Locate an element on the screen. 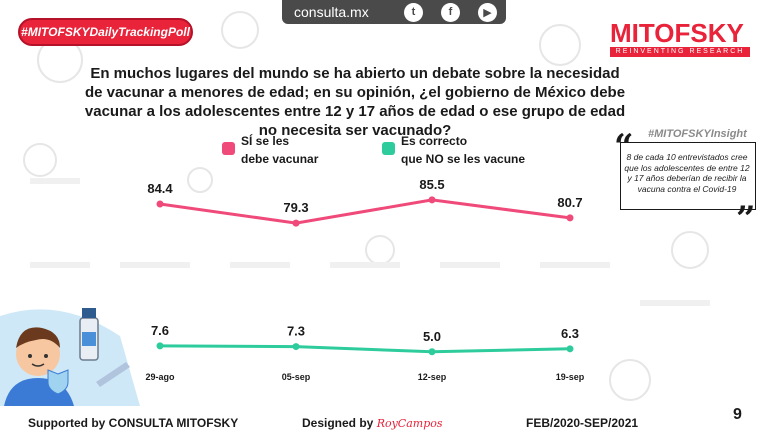 The height and width of the screenshot is (432, 768). legend-swatch-yes is located at coordinates (228, 148).